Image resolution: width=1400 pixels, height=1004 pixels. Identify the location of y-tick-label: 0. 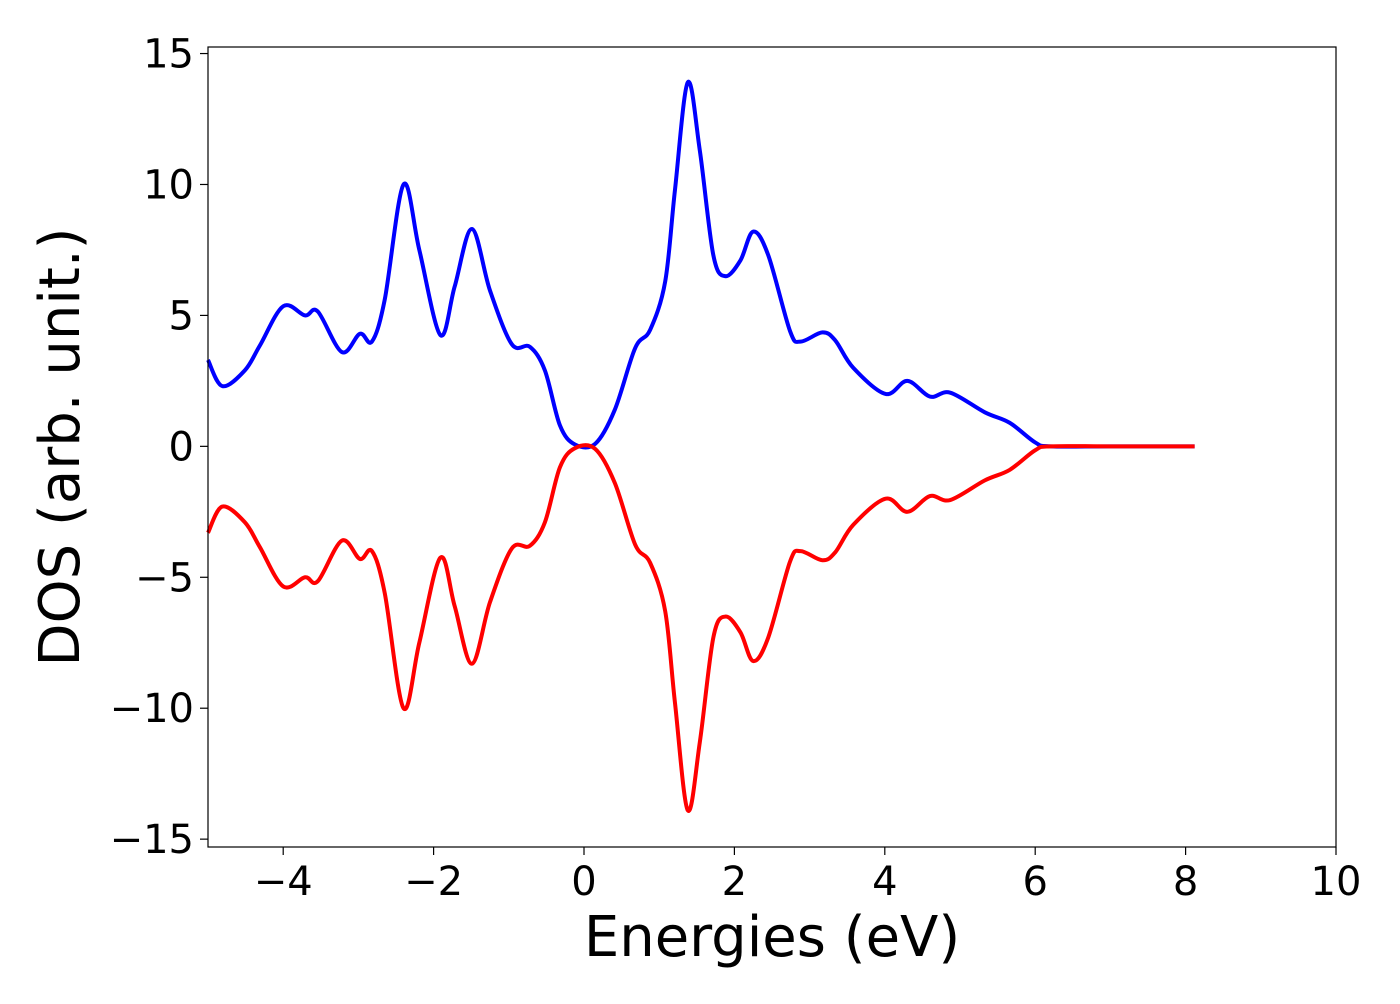
(181, 447).